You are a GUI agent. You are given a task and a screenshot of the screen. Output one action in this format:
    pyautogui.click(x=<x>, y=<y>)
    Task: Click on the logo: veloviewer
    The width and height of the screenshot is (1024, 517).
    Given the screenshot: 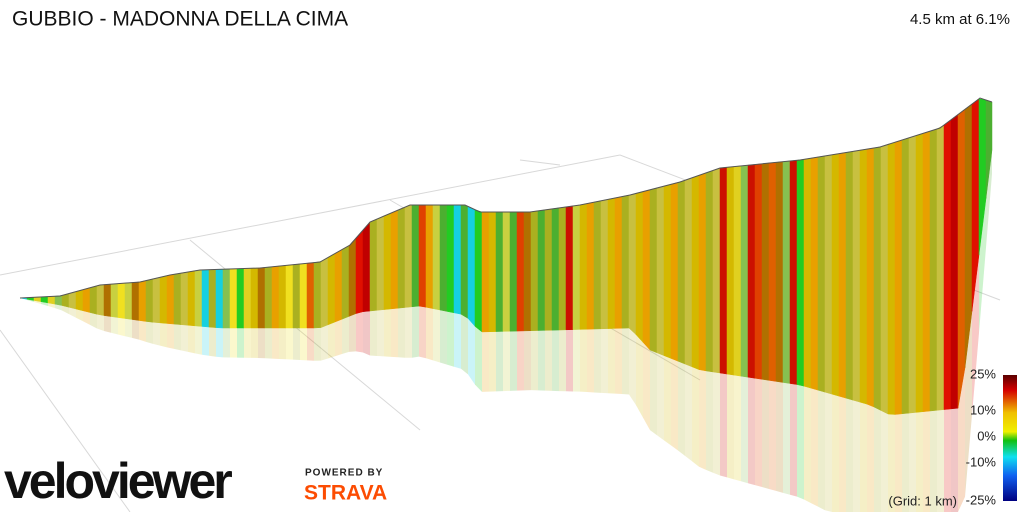 What is the action you would take?
    pyautogui.click(x=118, y=481)
    